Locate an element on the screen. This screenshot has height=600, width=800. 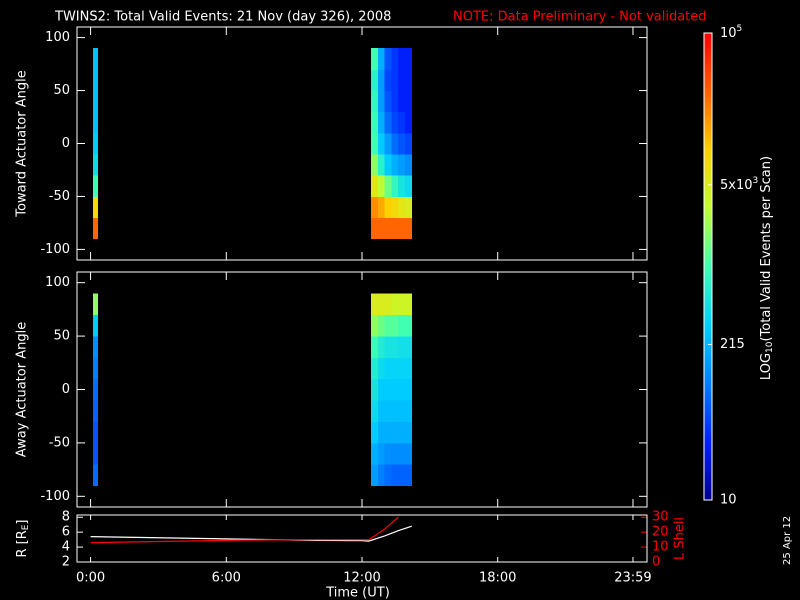
colorbar-label-part: (Total Valid Events per Scan) is located at coordinates (766, 249).